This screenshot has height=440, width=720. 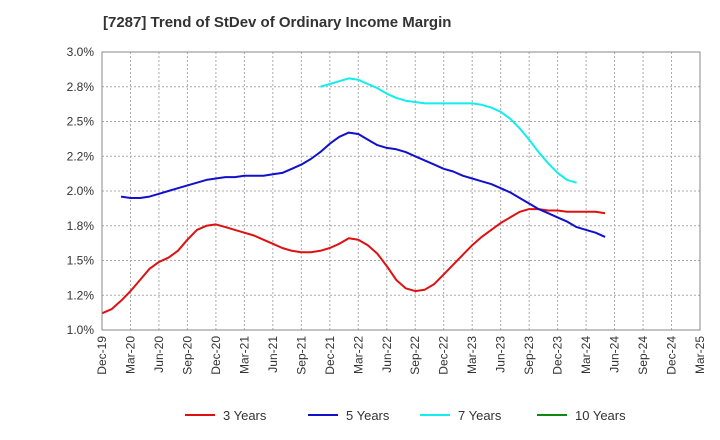 I want to click on x-tick-label: Dec-23, so click(x=558, y=355).